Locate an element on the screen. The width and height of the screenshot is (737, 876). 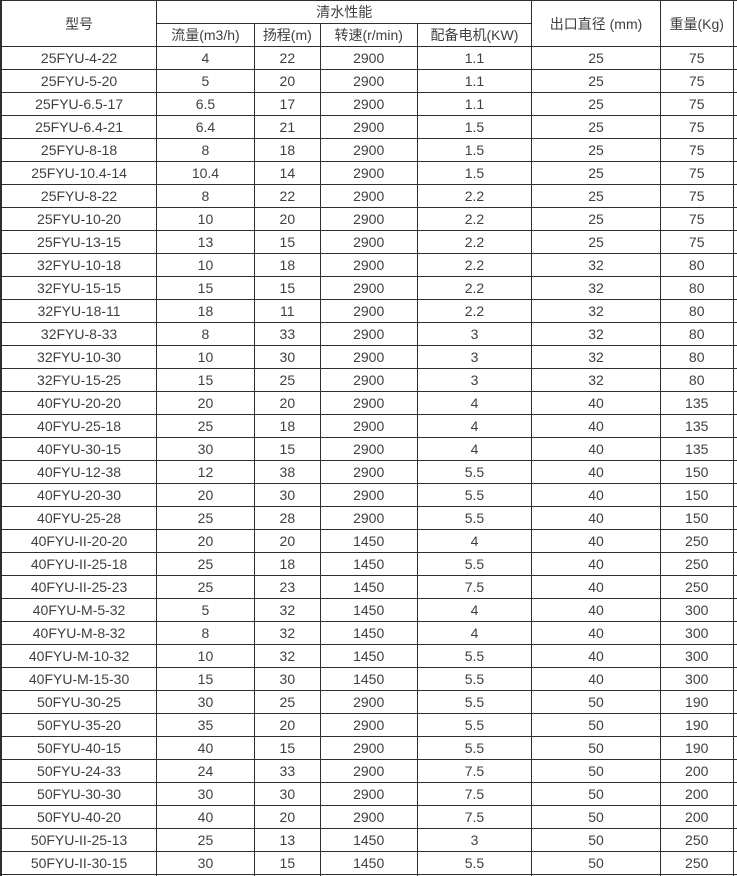
cell-model: 40FYU-30-15 is located at coordinates (79, 449).